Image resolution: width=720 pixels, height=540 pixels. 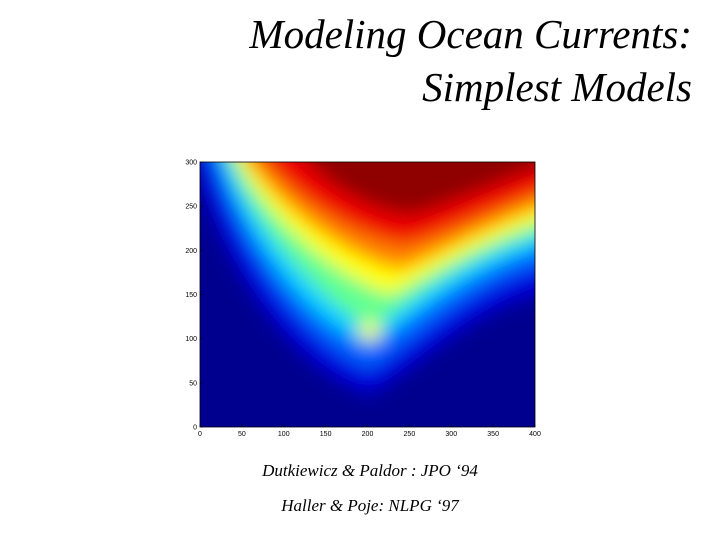 I want to click on y-tick-label: 50, so click(x=193, y=383).